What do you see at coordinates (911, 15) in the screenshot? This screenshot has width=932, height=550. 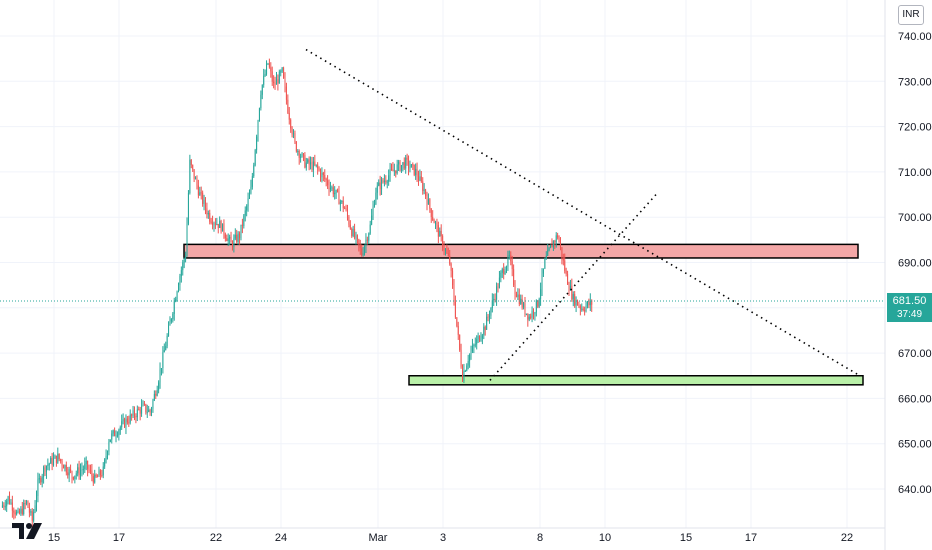 I see `currency-label: INR` at bounding box center [911, 15].